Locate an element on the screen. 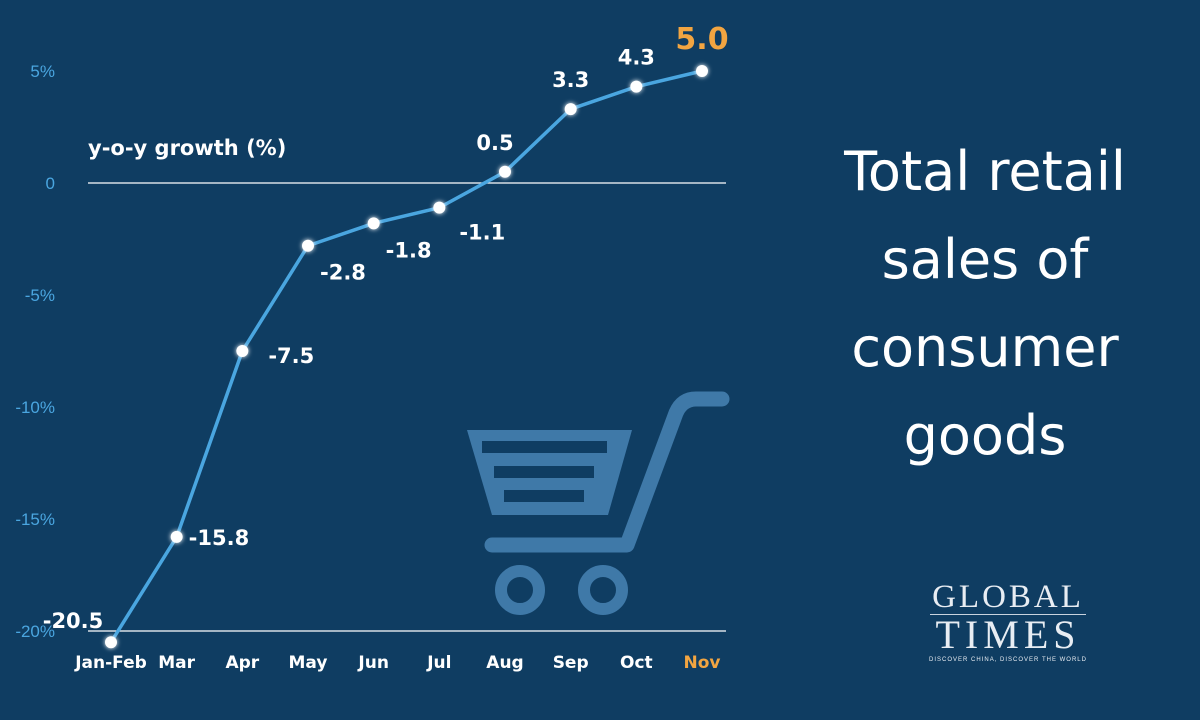 The height and width of the screenshot is (720, 1200). y-tick-label: 5% is located at coordinates (42, 71).